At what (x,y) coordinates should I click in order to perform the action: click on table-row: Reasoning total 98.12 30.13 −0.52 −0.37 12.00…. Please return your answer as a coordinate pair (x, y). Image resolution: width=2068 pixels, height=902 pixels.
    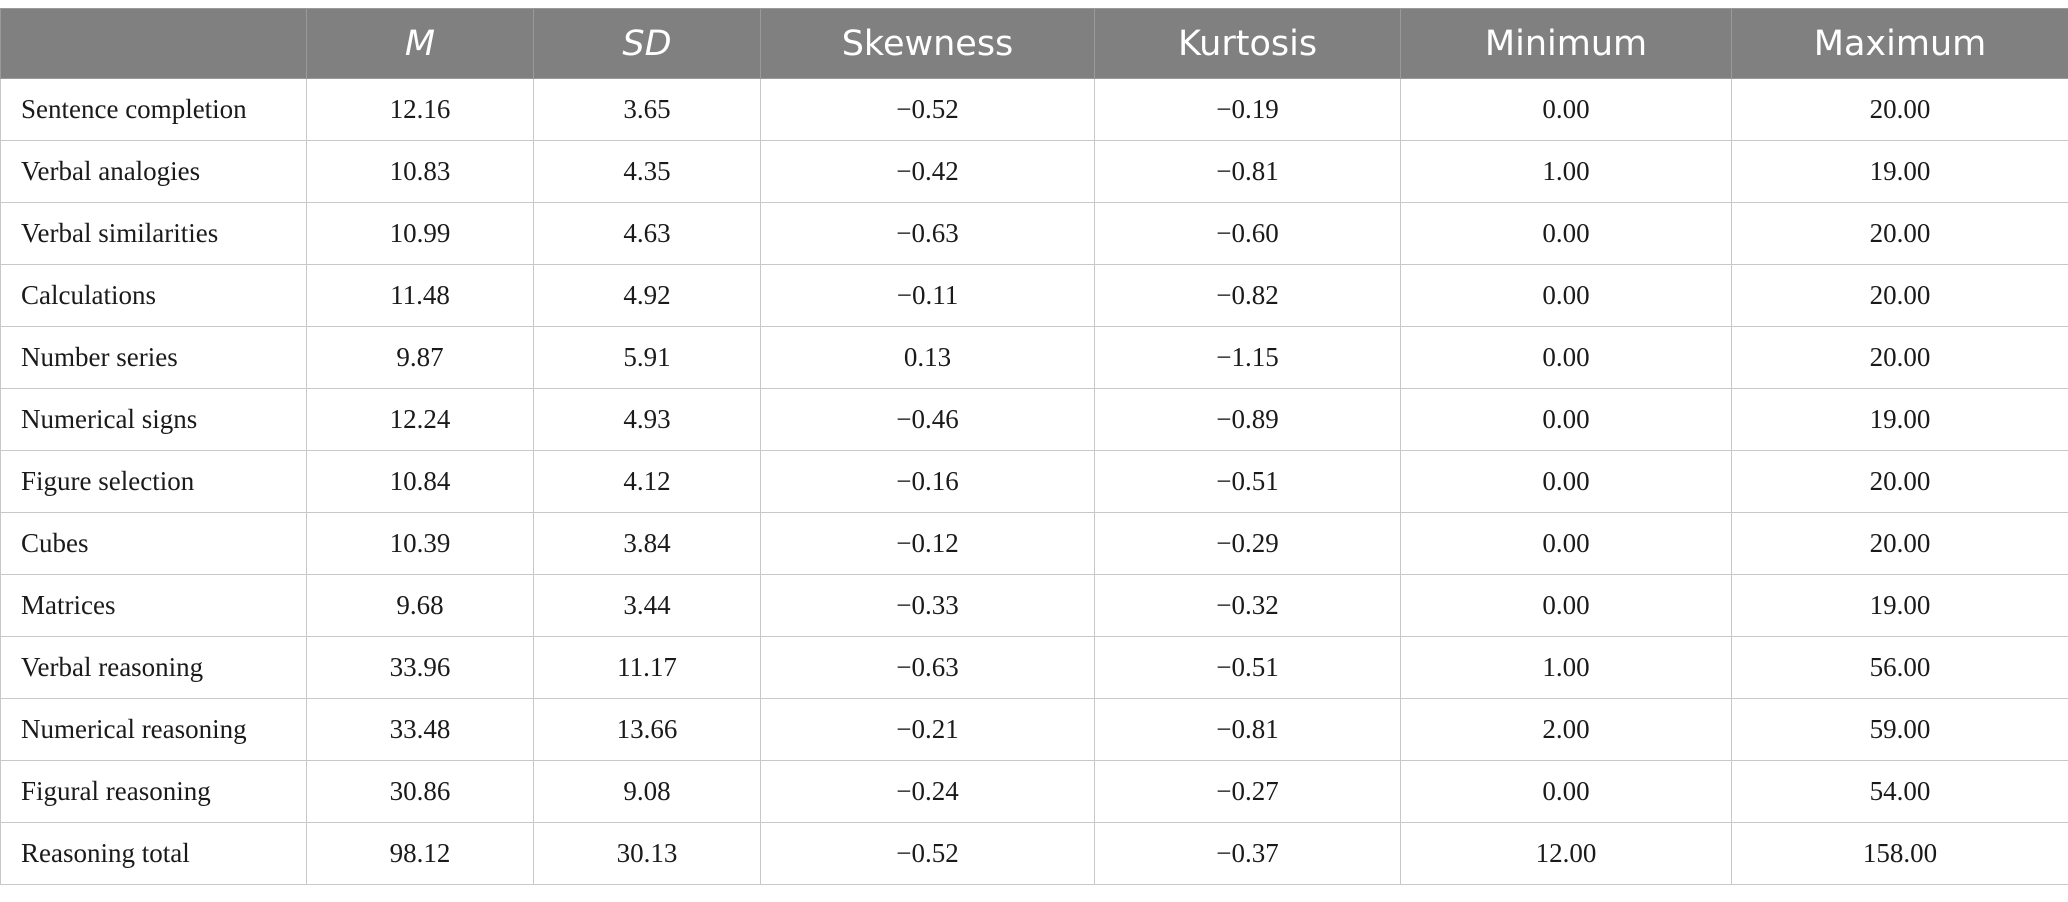
    Looking at the image, I should click on (1034, 853).